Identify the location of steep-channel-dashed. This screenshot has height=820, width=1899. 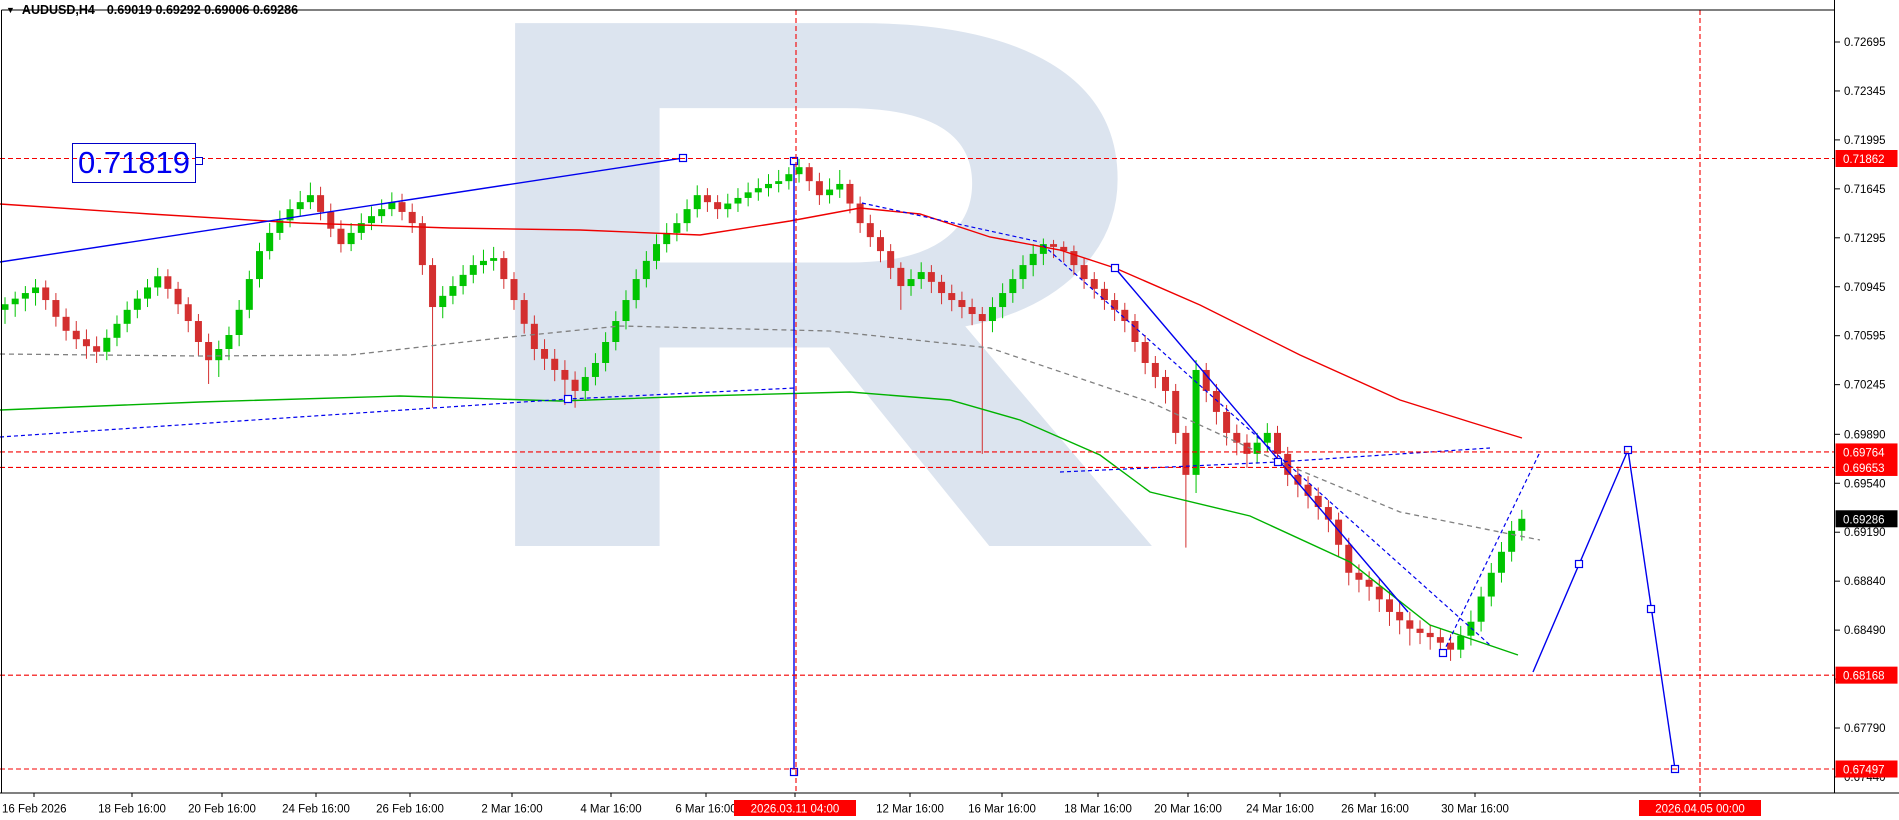
(1266, 445).